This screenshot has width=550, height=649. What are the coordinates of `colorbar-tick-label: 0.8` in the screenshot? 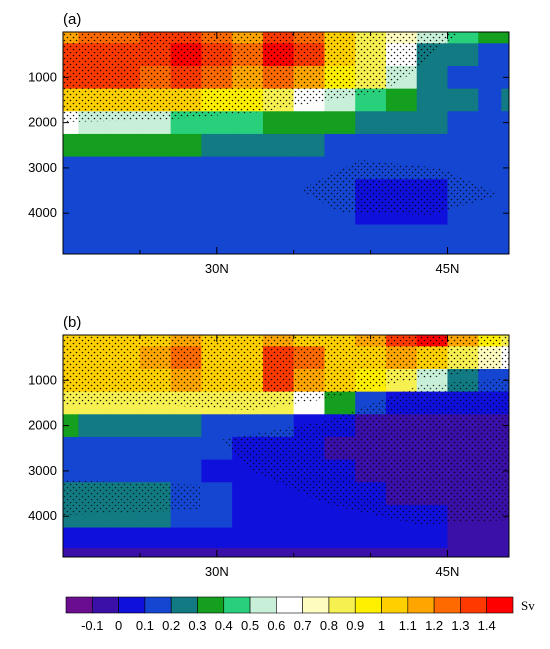 It's located at (329, 625).